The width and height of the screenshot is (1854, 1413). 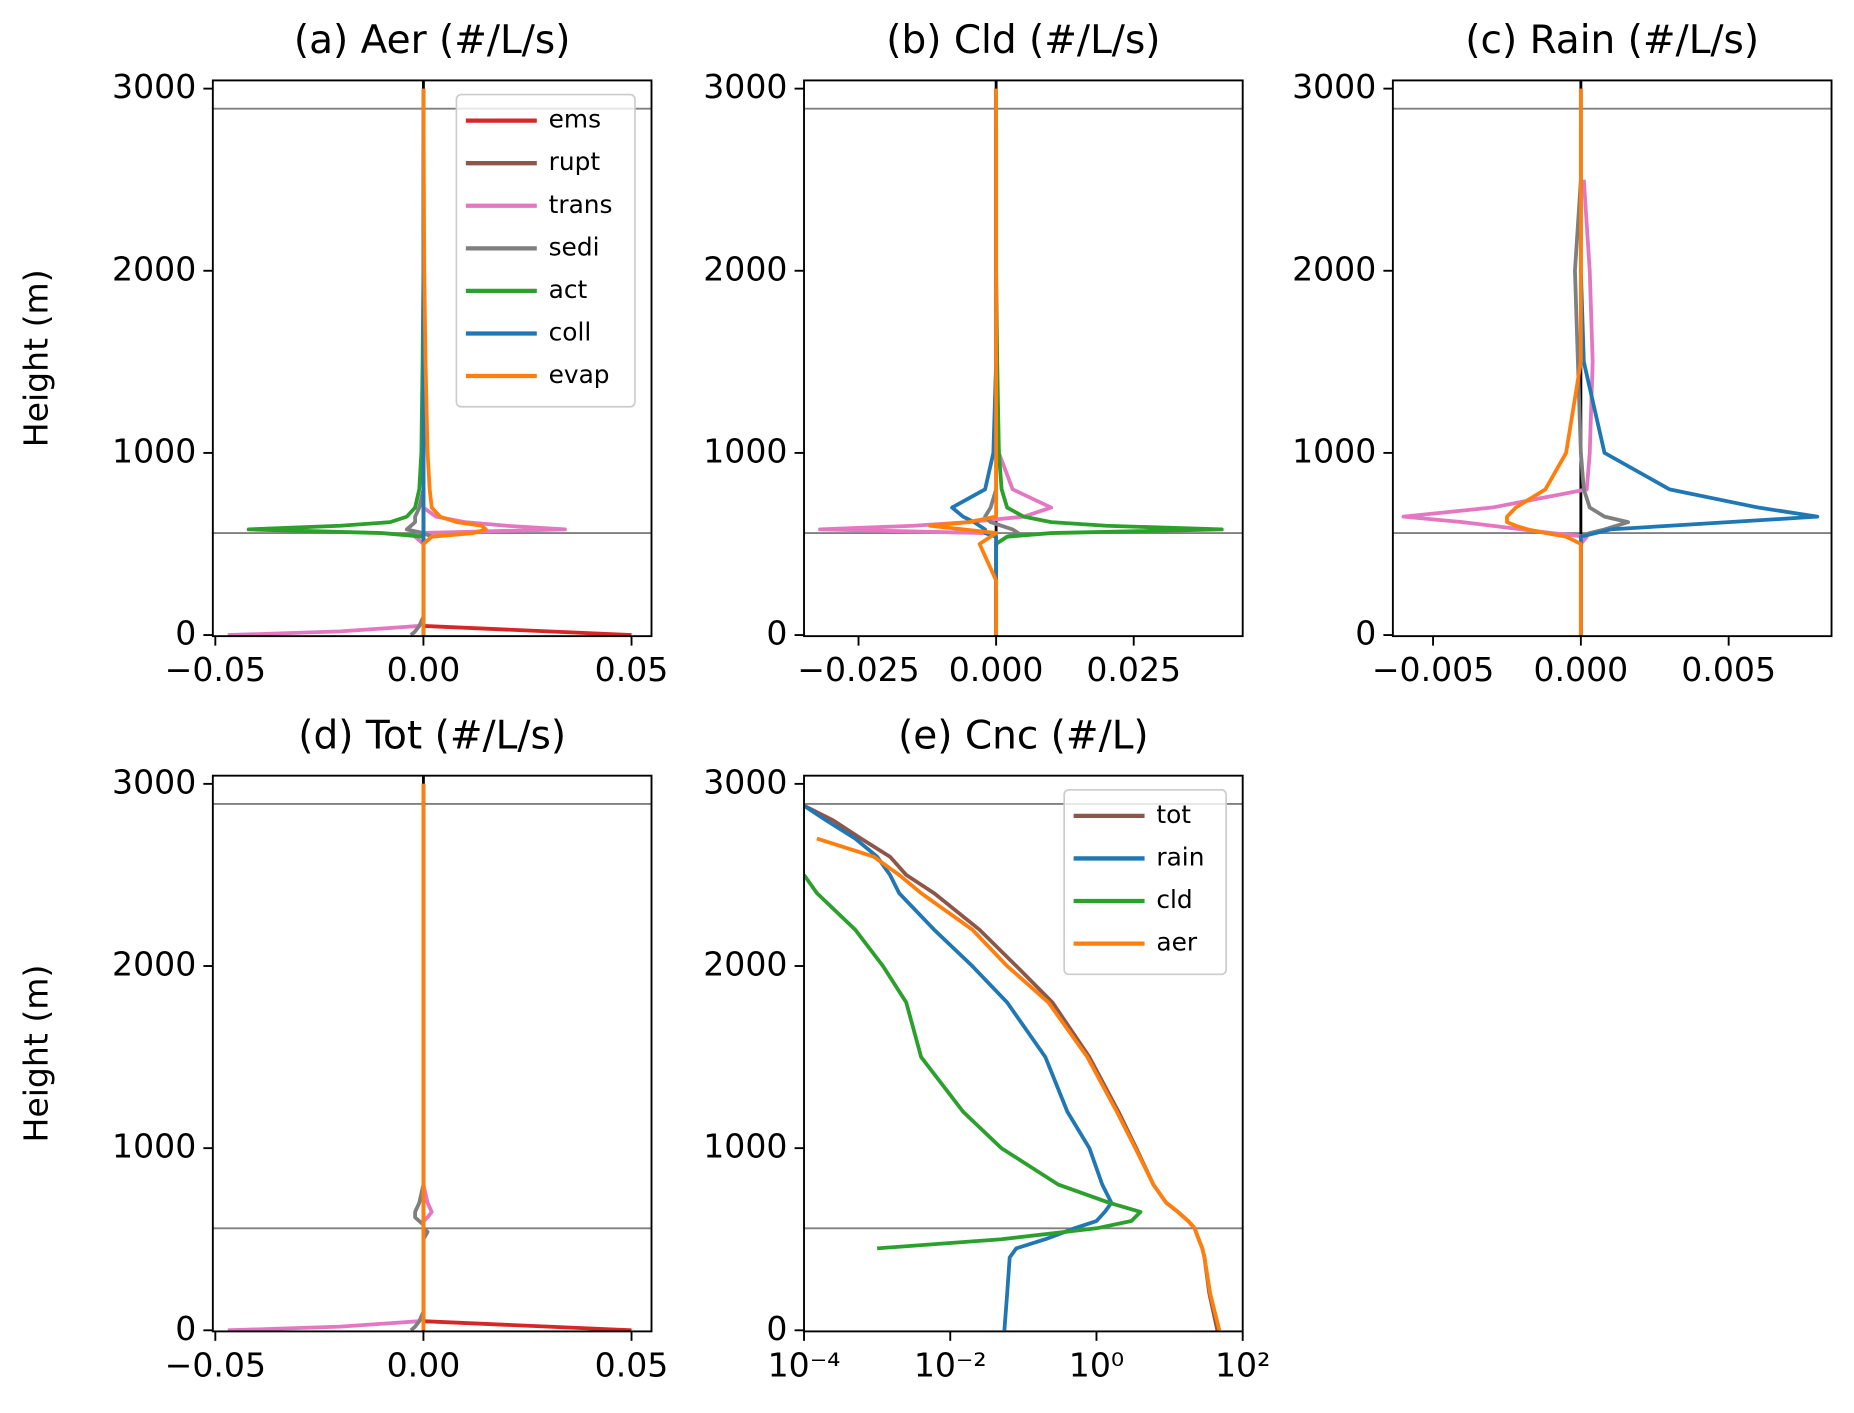 I want to click on panel-title: (d) Tot (#/L/s), so click(x=432, y=735).